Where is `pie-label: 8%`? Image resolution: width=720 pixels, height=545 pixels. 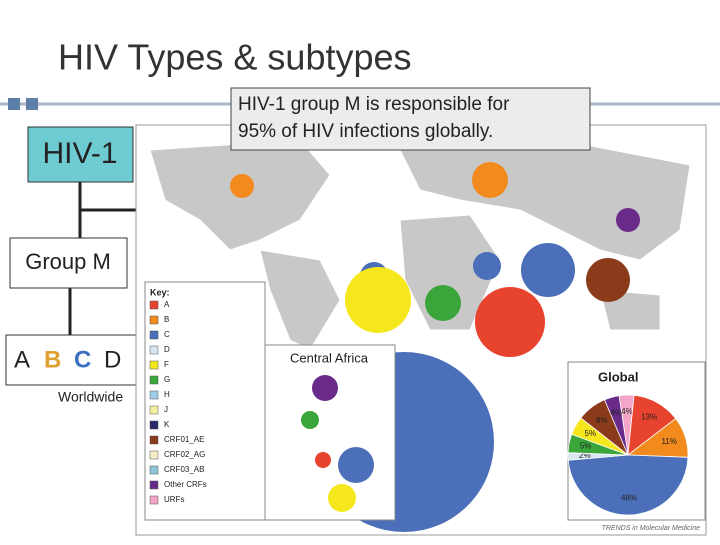 pie-label: 8% is located at coordinates (602, 420).